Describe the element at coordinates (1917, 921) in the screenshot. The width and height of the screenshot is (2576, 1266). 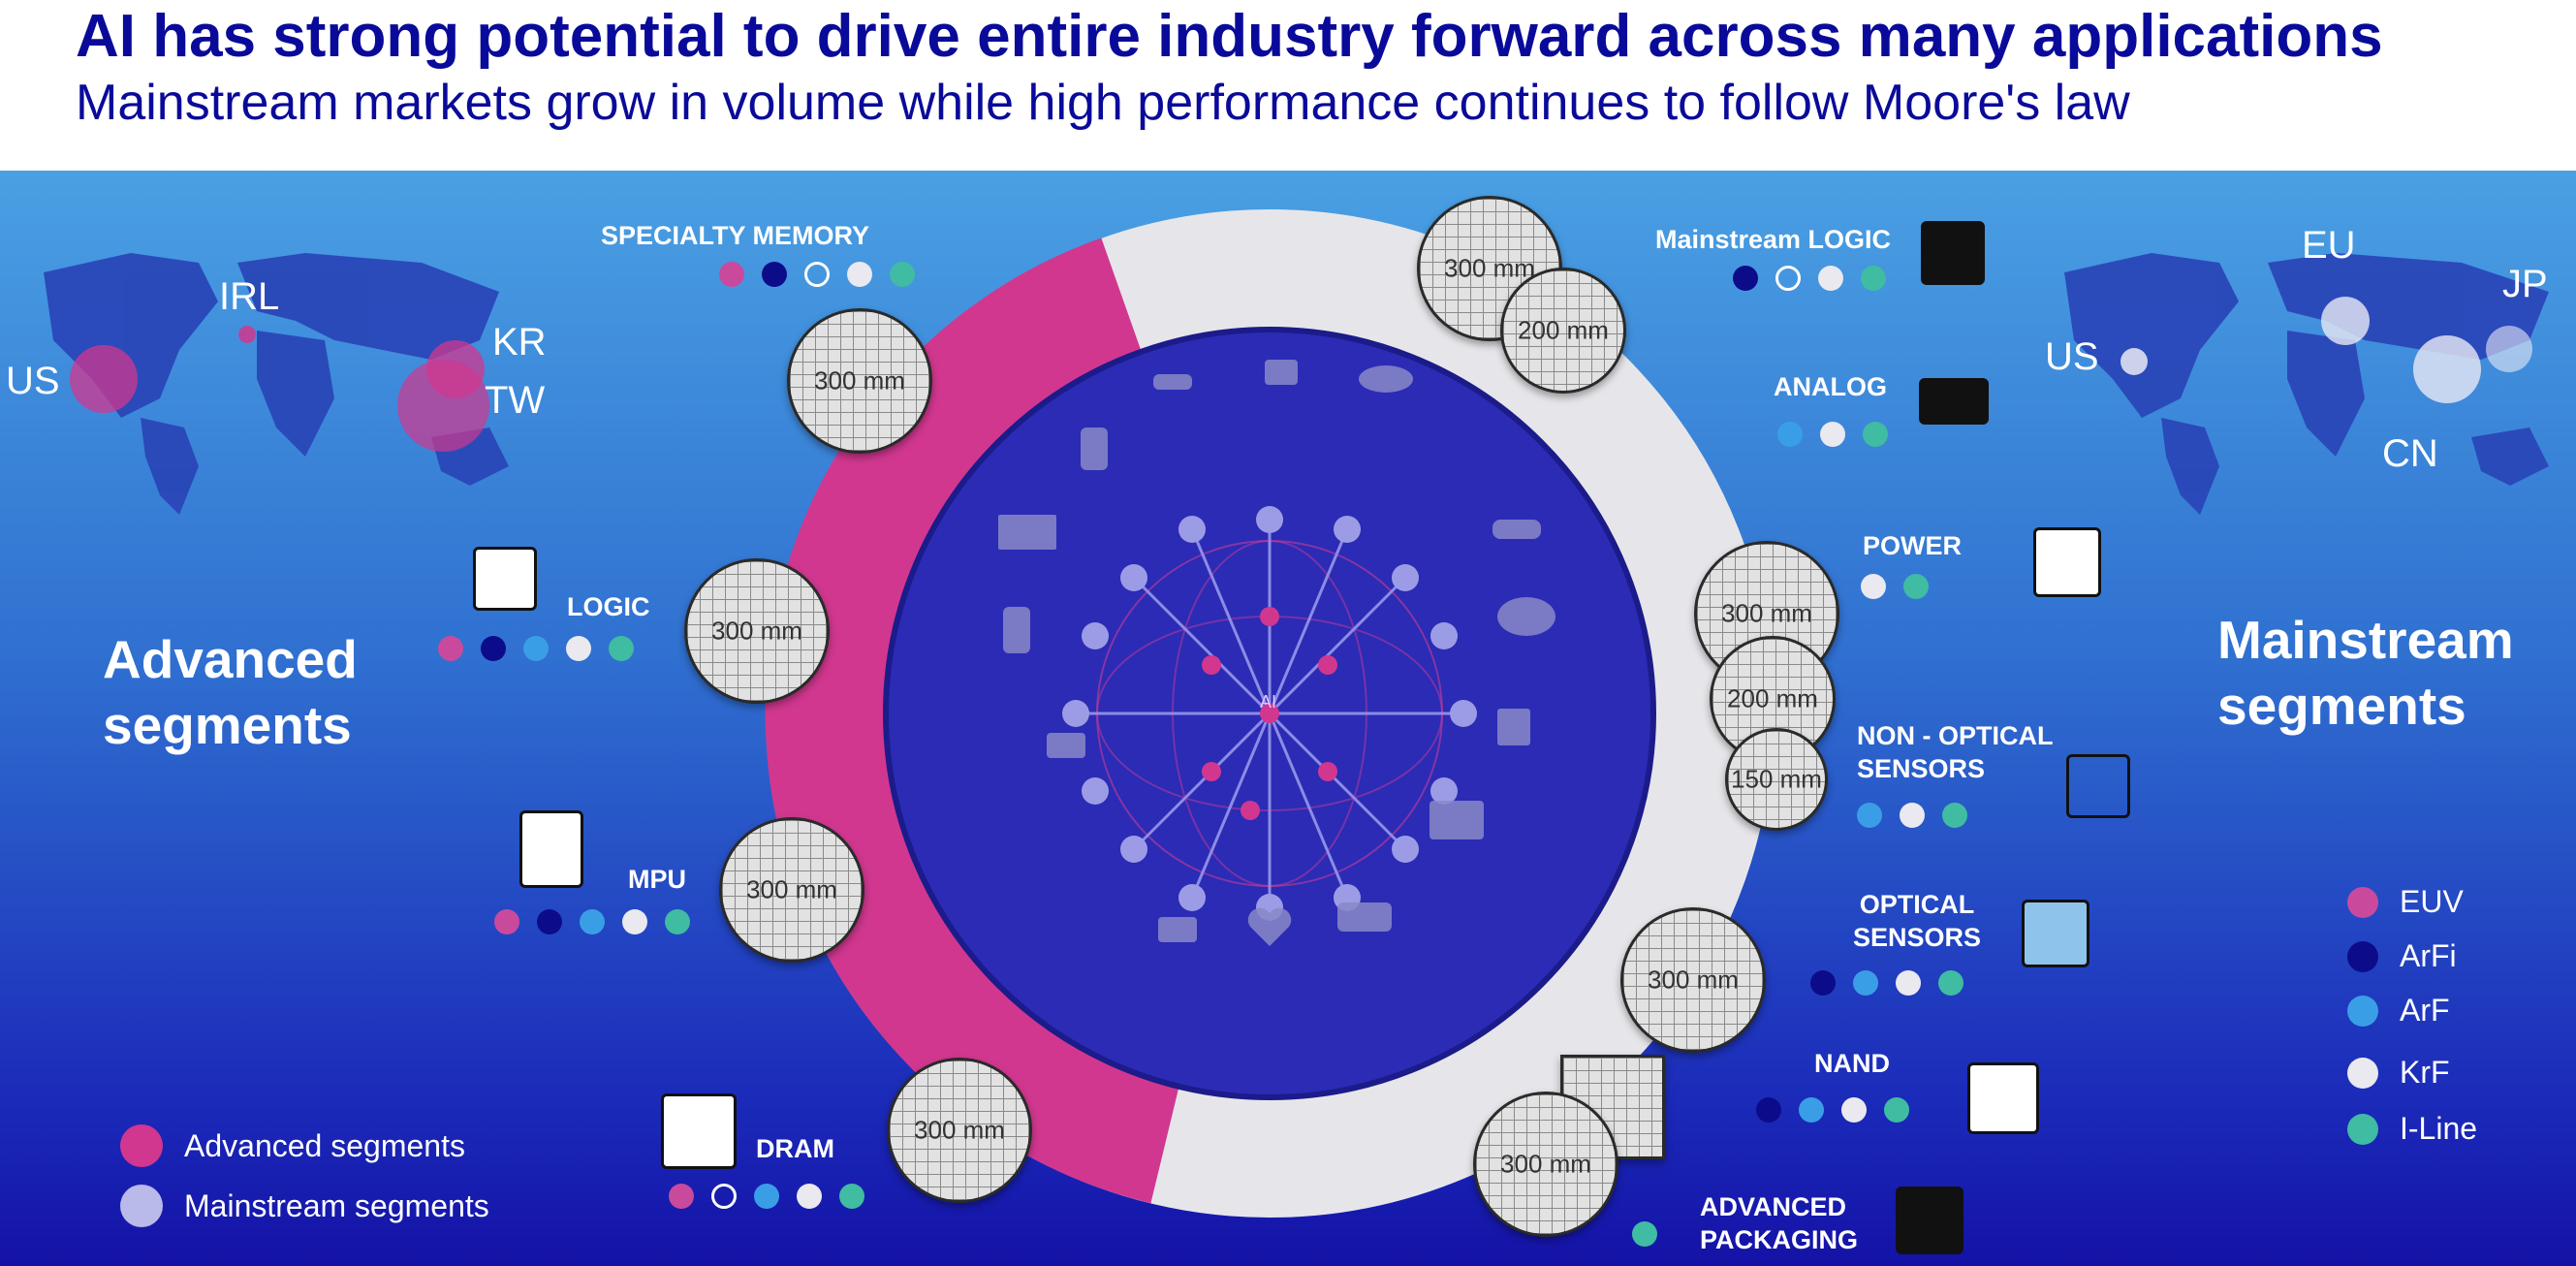
I see `label-optical-sensors: OPTICAL SENSORS` at that location.